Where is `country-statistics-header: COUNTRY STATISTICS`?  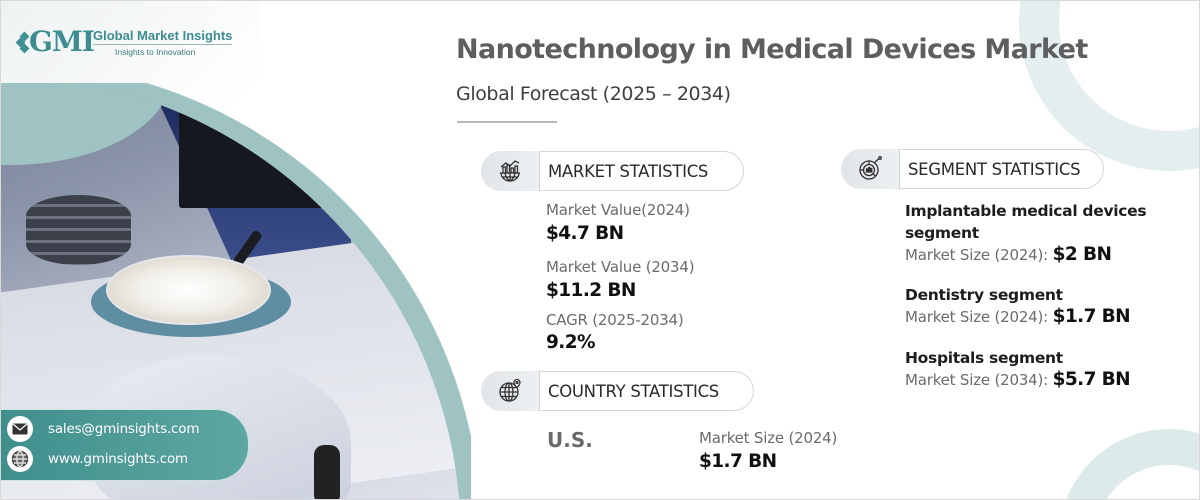 country-statistics-header: COUNTRY STATISTICS is located at coordinates (617, 391).